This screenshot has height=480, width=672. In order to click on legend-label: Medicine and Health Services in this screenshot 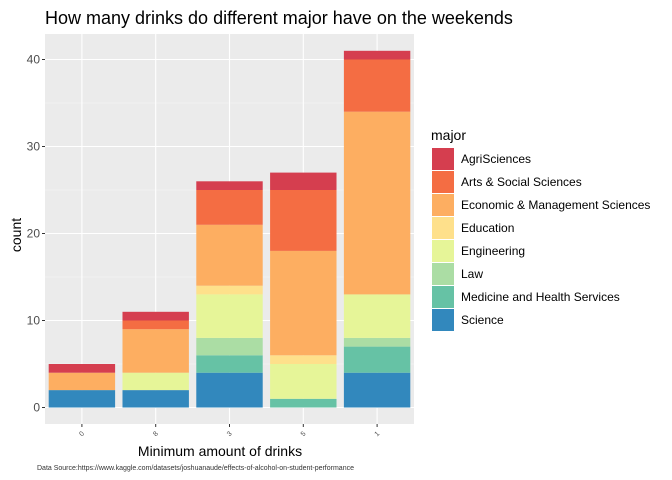, I will do `click(540, 297)`.